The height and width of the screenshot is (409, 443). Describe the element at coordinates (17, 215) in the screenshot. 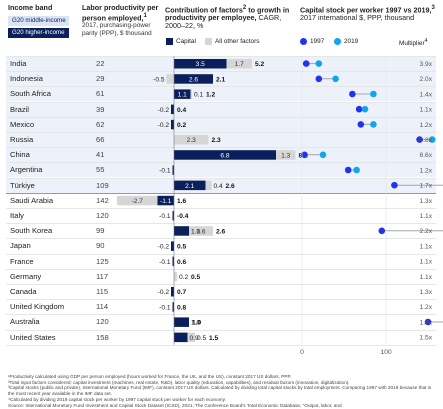

I see `country-label: Italy` at that location.